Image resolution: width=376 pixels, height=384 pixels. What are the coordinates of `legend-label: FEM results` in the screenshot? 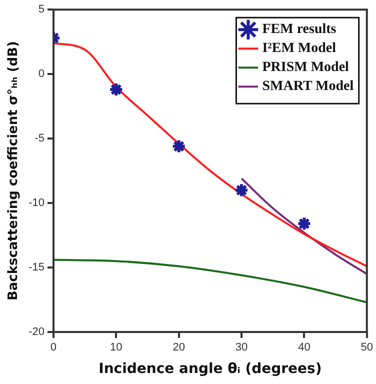 It's located at (299, 30).